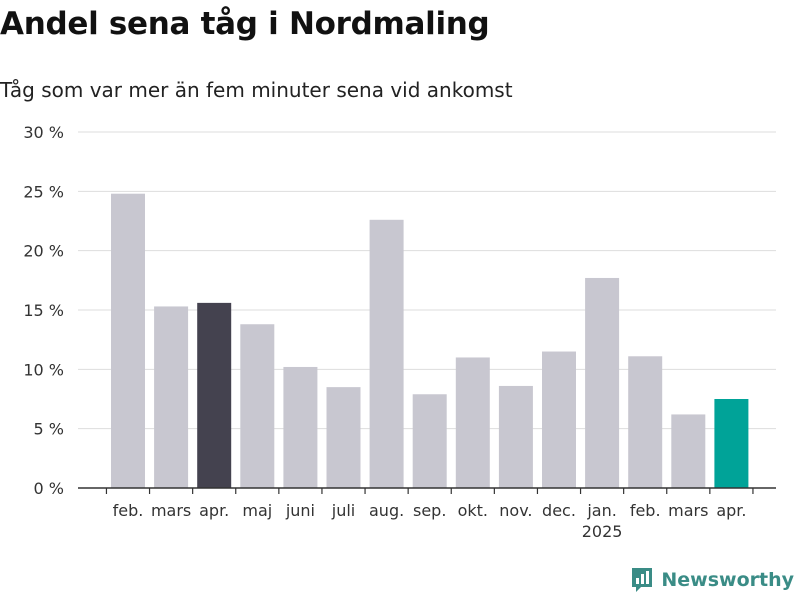 This screenshot has width=800, height=600. Describe the element at coordinates (427, 490) in the screenshot. I see `x-axis` at that location.